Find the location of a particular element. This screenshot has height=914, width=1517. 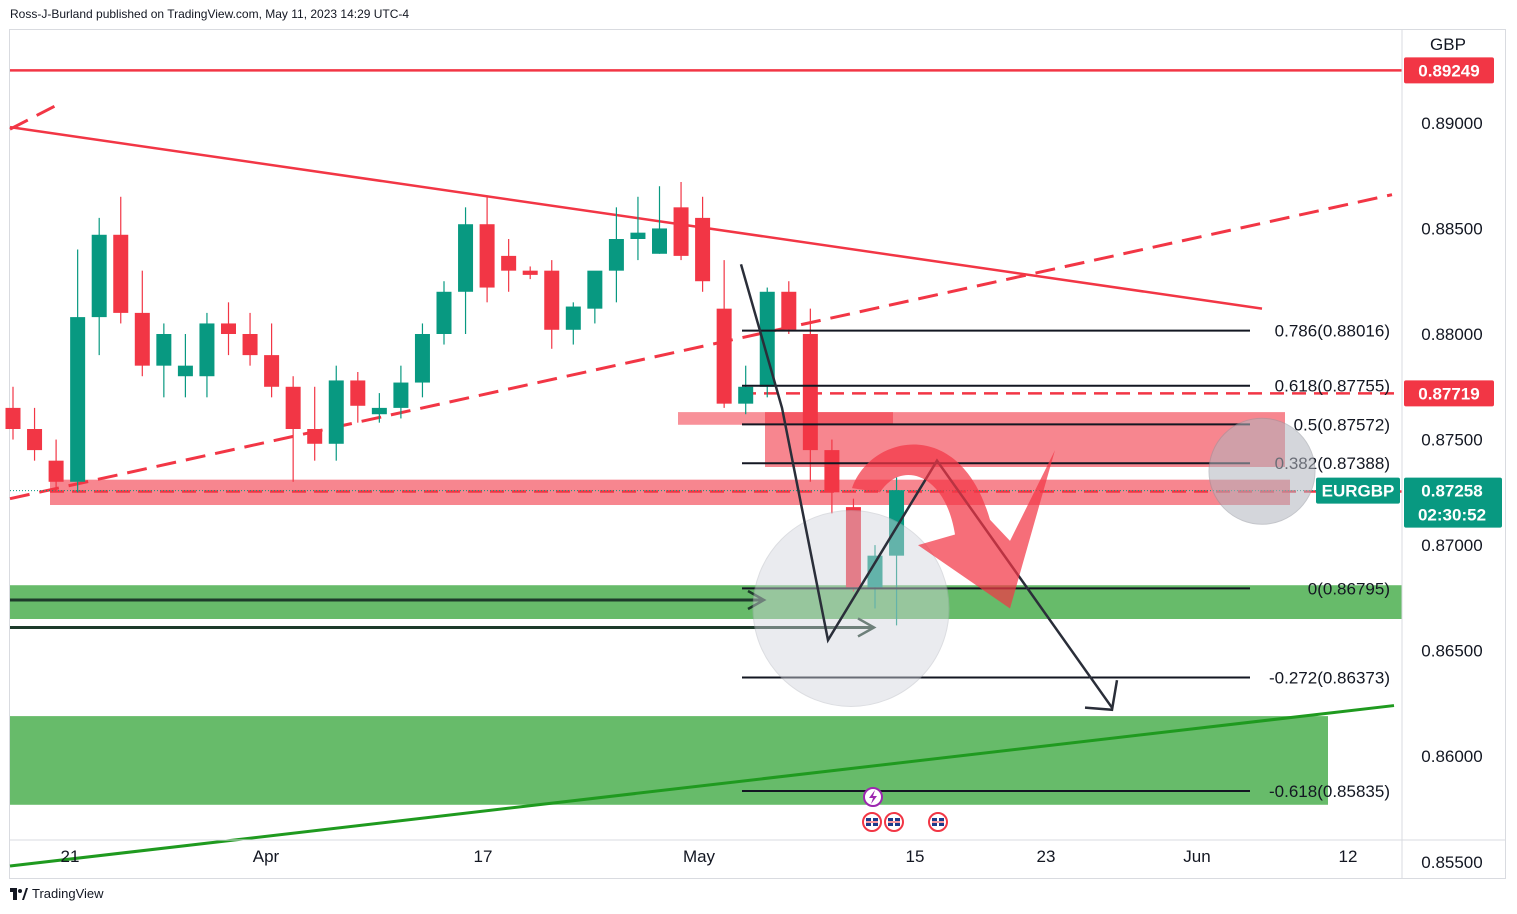

support-zone-upper is located at coordinates (706, 602).